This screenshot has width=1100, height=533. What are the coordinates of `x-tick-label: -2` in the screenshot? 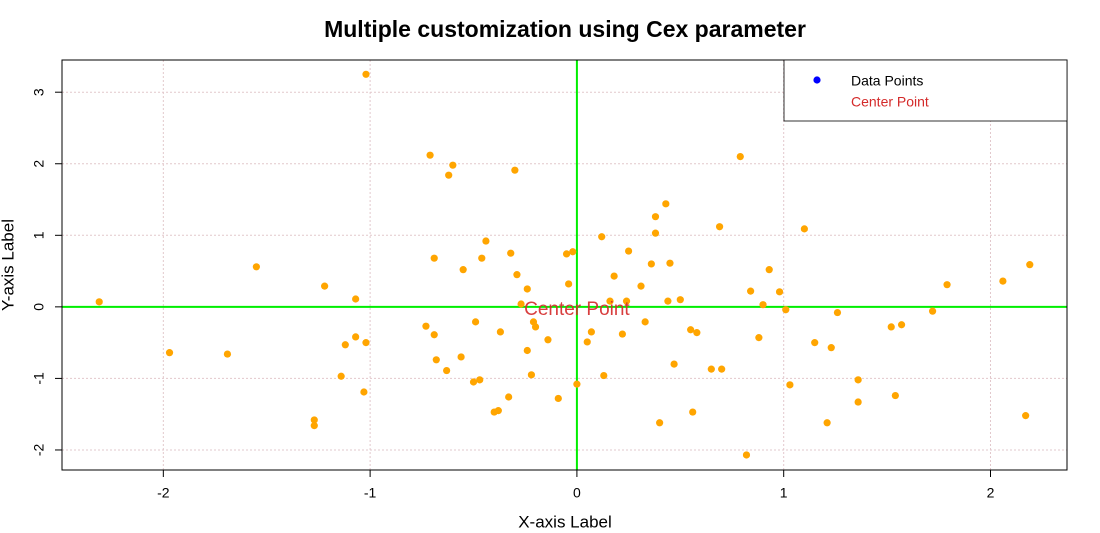 It's located at (163, 493).